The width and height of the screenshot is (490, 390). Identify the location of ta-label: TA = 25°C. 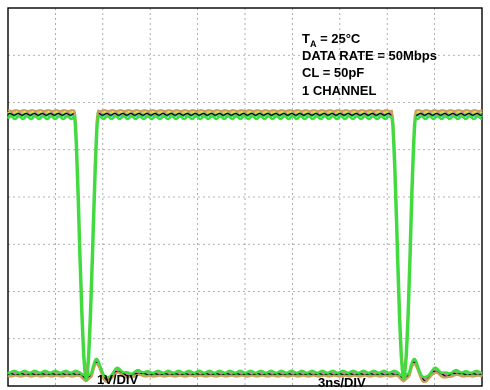
(331, 40).